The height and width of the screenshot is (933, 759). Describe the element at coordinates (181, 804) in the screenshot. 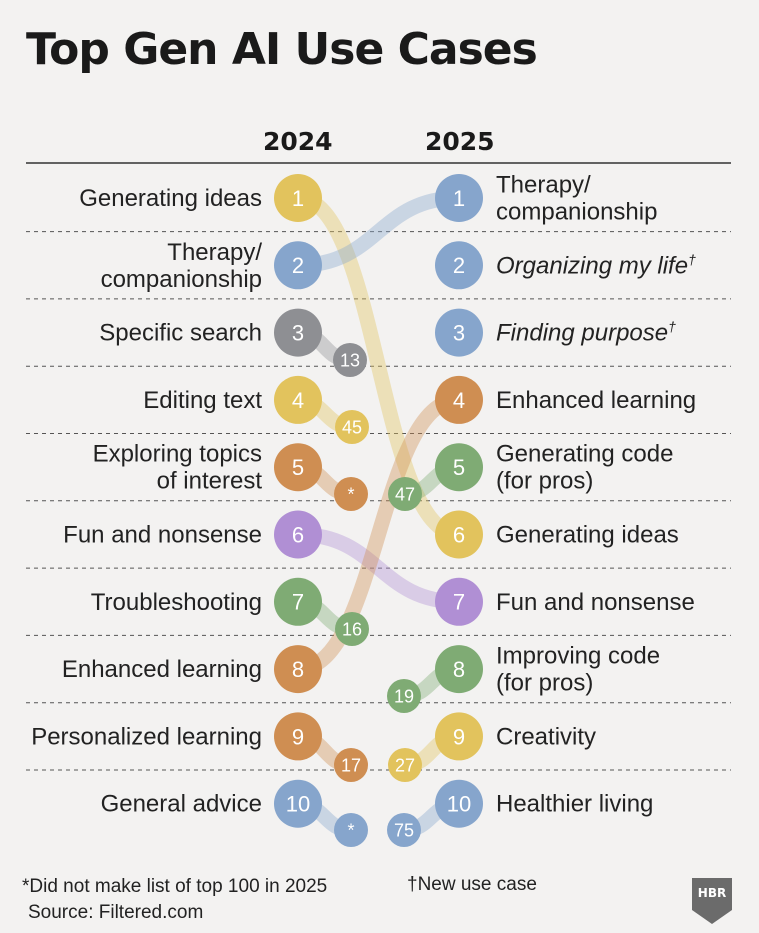

I see `label-2024-10: General advice` at that location.